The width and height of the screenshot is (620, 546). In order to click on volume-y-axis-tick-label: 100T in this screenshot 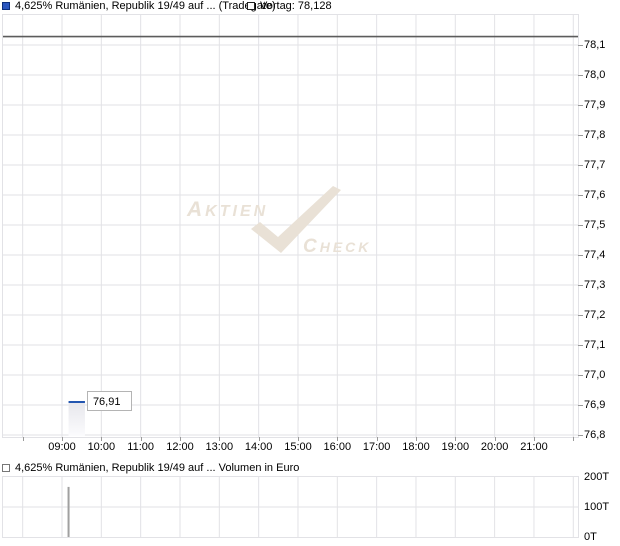, I will do `click(597, 507)`.